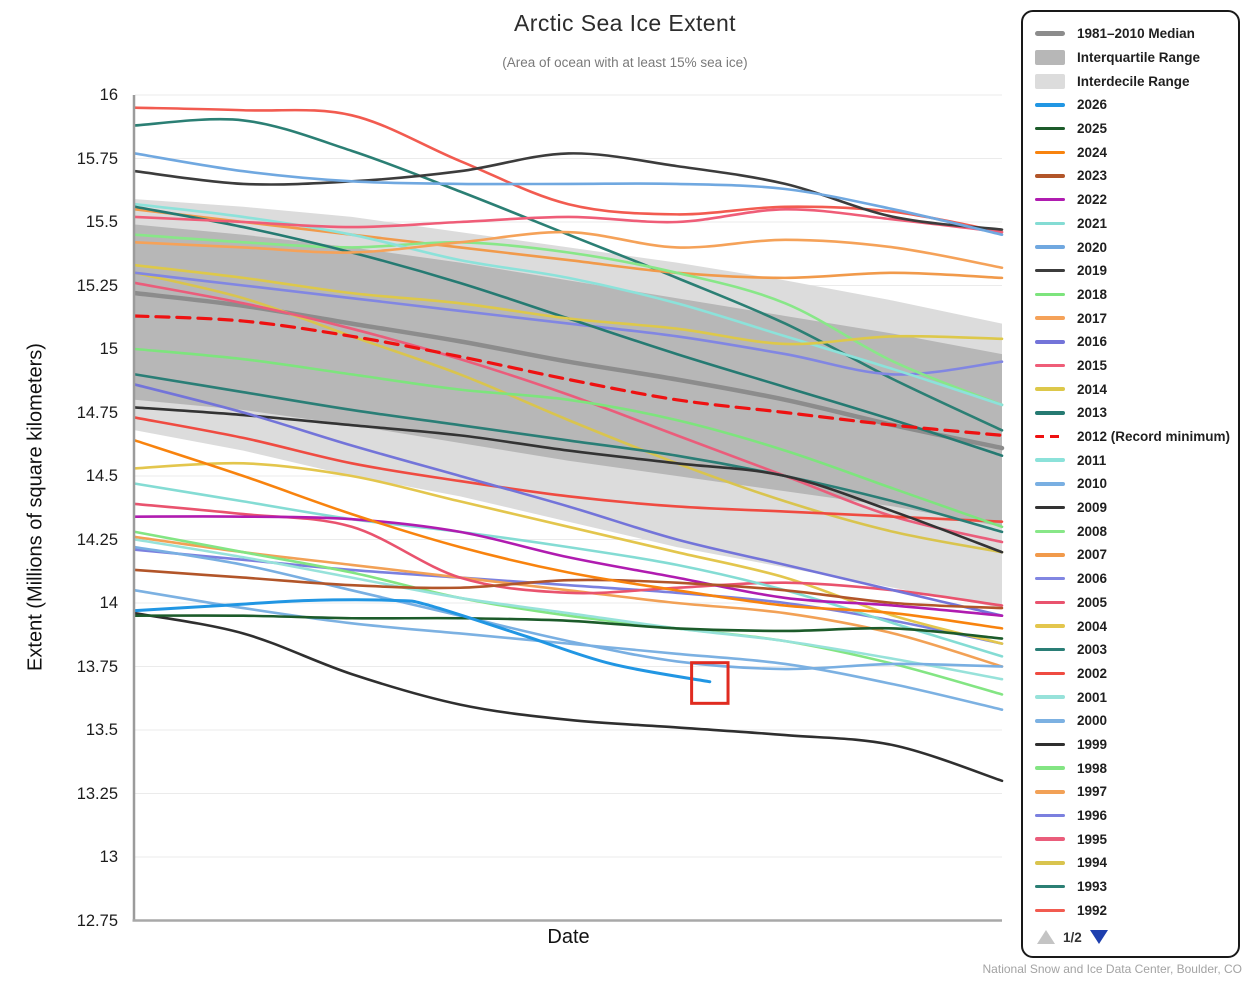 The image size is (1250, 984). What do you see at coordinates (1050, 602) in the screenshot?
I see `legend-swatch-2005` at bounding box center [1050, 602].